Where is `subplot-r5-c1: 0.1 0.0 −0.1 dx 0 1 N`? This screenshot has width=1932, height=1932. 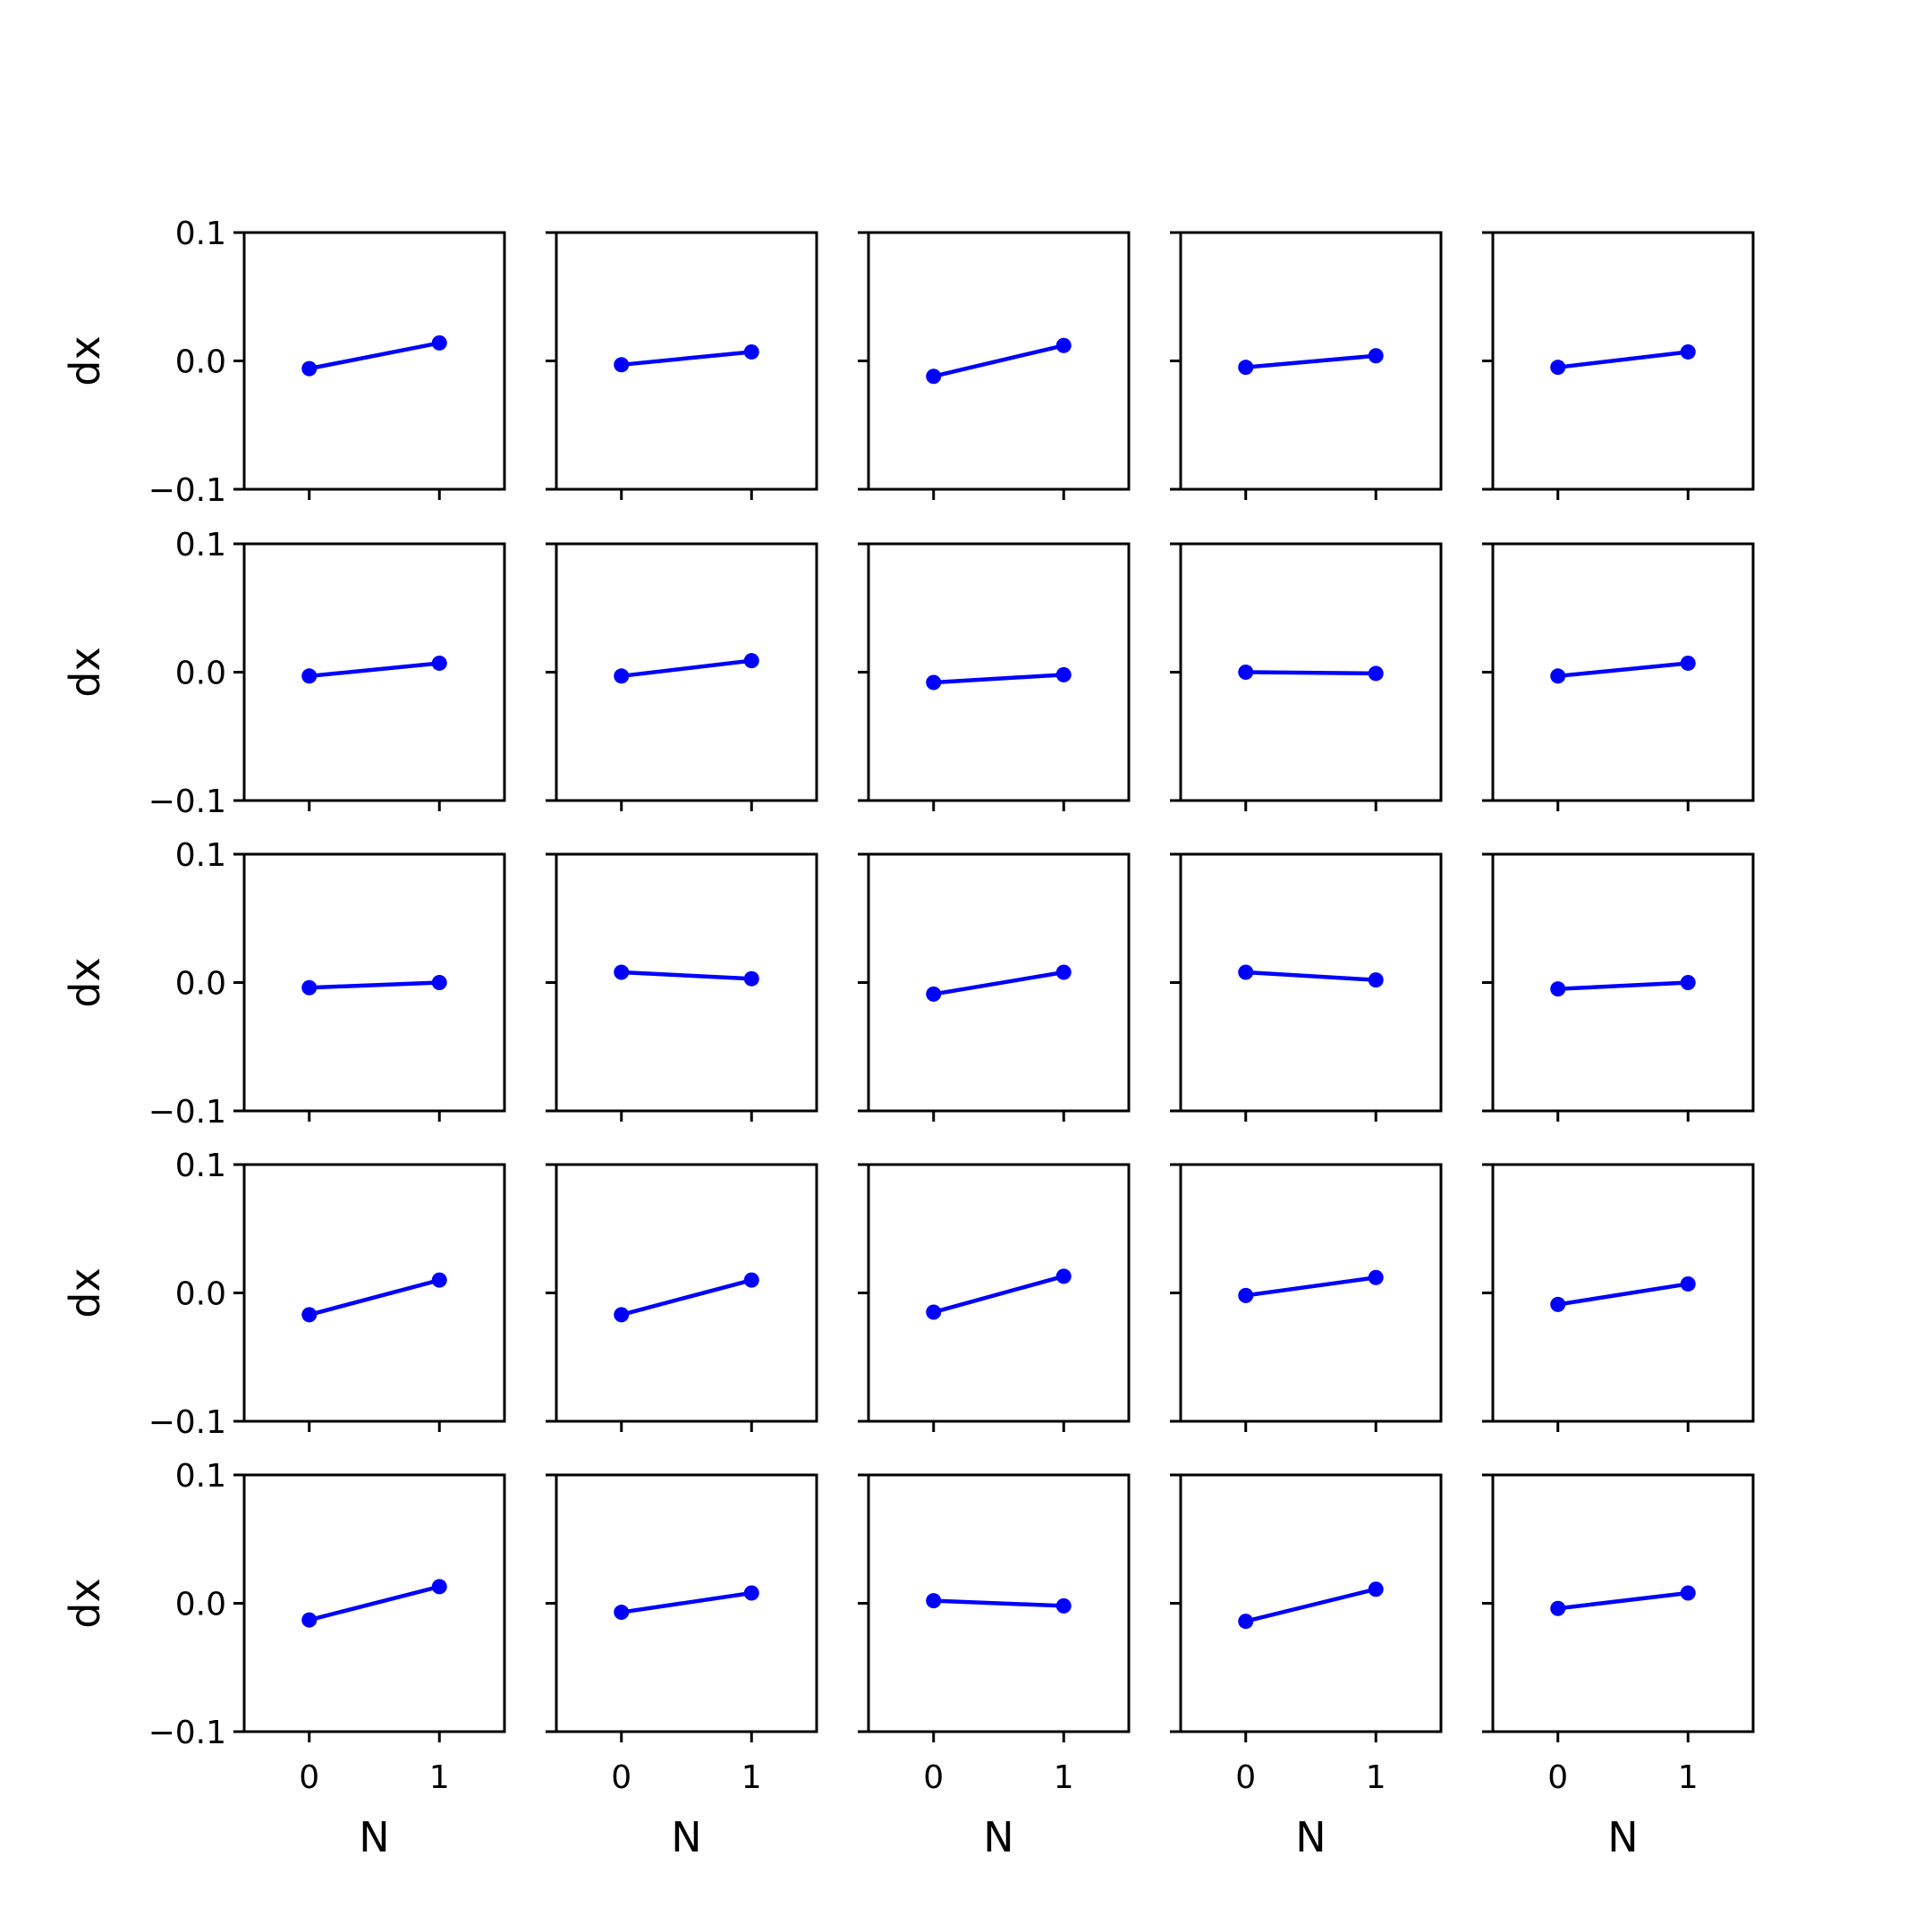 subplot-r5-c1: 0.1 0.0 −0.1 dx 0 1 N is located at coordinates (283, 1659).